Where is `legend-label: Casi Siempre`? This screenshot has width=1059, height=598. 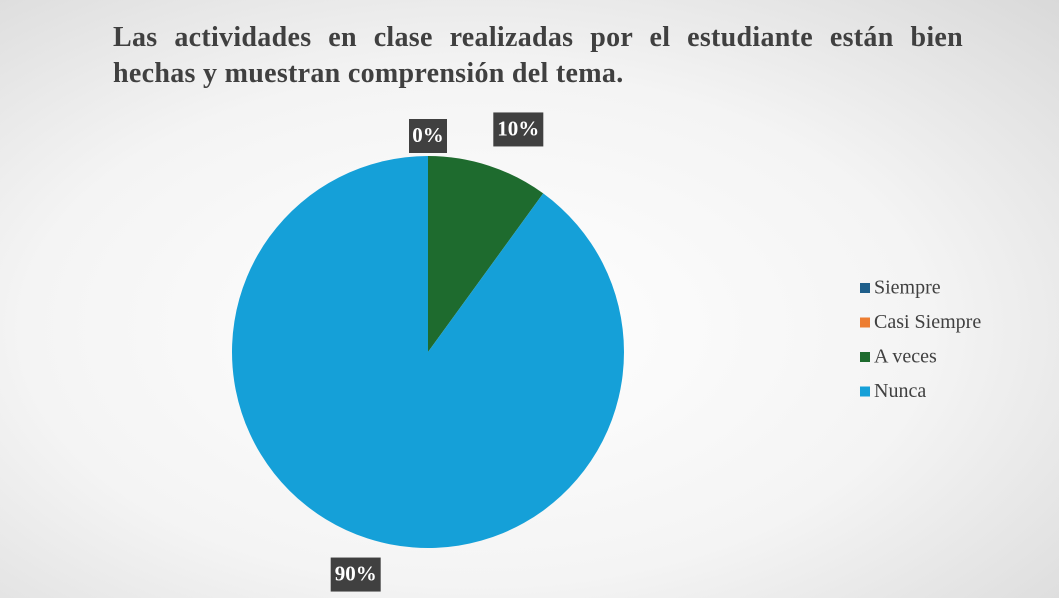
legend-label: Casi Siempre is located at coordinates (927, 322).